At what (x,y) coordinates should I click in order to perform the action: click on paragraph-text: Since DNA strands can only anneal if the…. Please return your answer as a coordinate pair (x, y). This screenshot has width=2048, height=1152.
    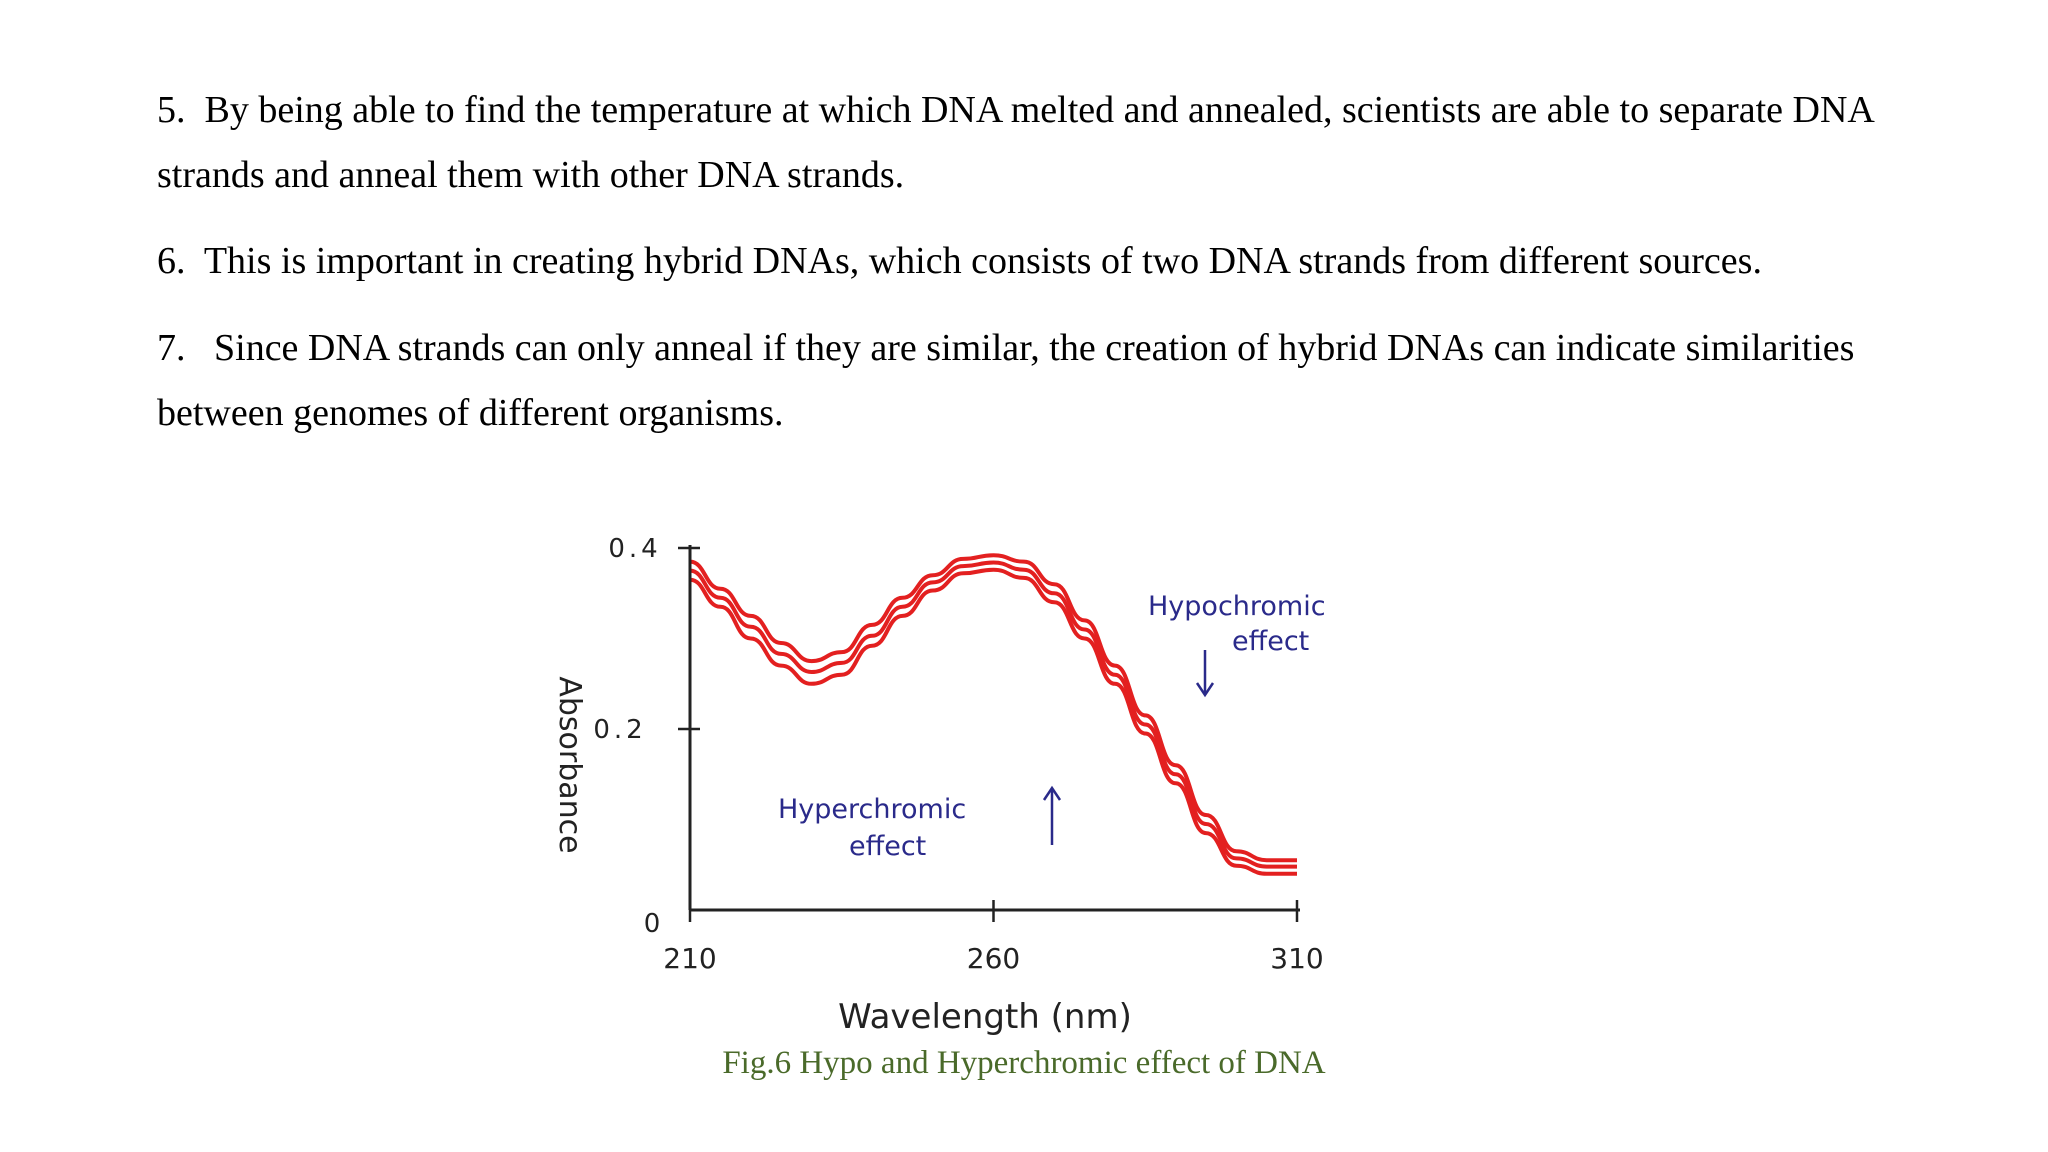
    Looking at the image, I should click on (1006, 380).